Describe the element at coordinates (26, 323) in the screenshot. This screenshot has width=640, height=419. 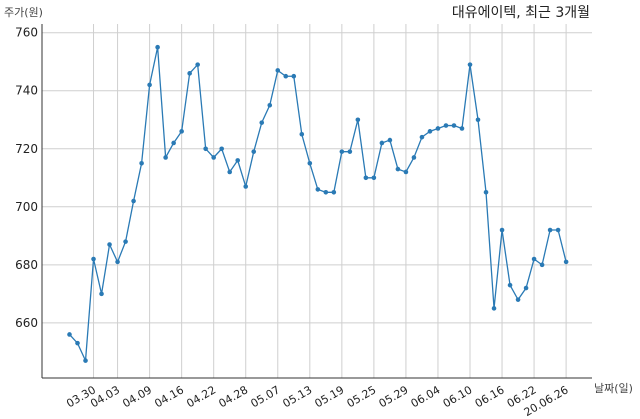
I see `y-tick-label: 660` at that location.